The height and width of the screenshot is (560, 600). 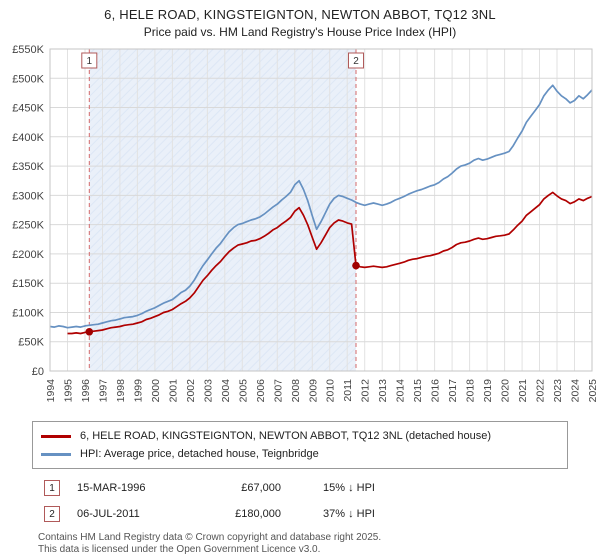 What do you see at coordinates (138, 391) in the screenshot?
I see `svg-text: 1999` at bounding box center [138, 391].